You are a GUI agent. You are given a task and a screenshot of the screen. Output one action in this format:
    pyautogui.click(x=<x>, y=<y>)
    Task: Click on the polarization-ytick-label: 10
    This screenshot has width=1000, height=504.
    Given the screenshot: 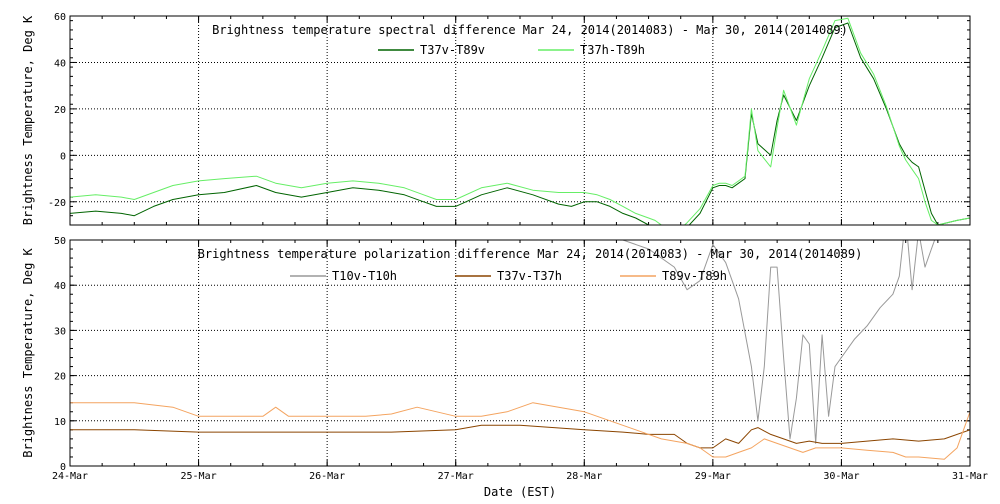 What is the action you would take?
    pyautogui.click(x=60, y=422)
    